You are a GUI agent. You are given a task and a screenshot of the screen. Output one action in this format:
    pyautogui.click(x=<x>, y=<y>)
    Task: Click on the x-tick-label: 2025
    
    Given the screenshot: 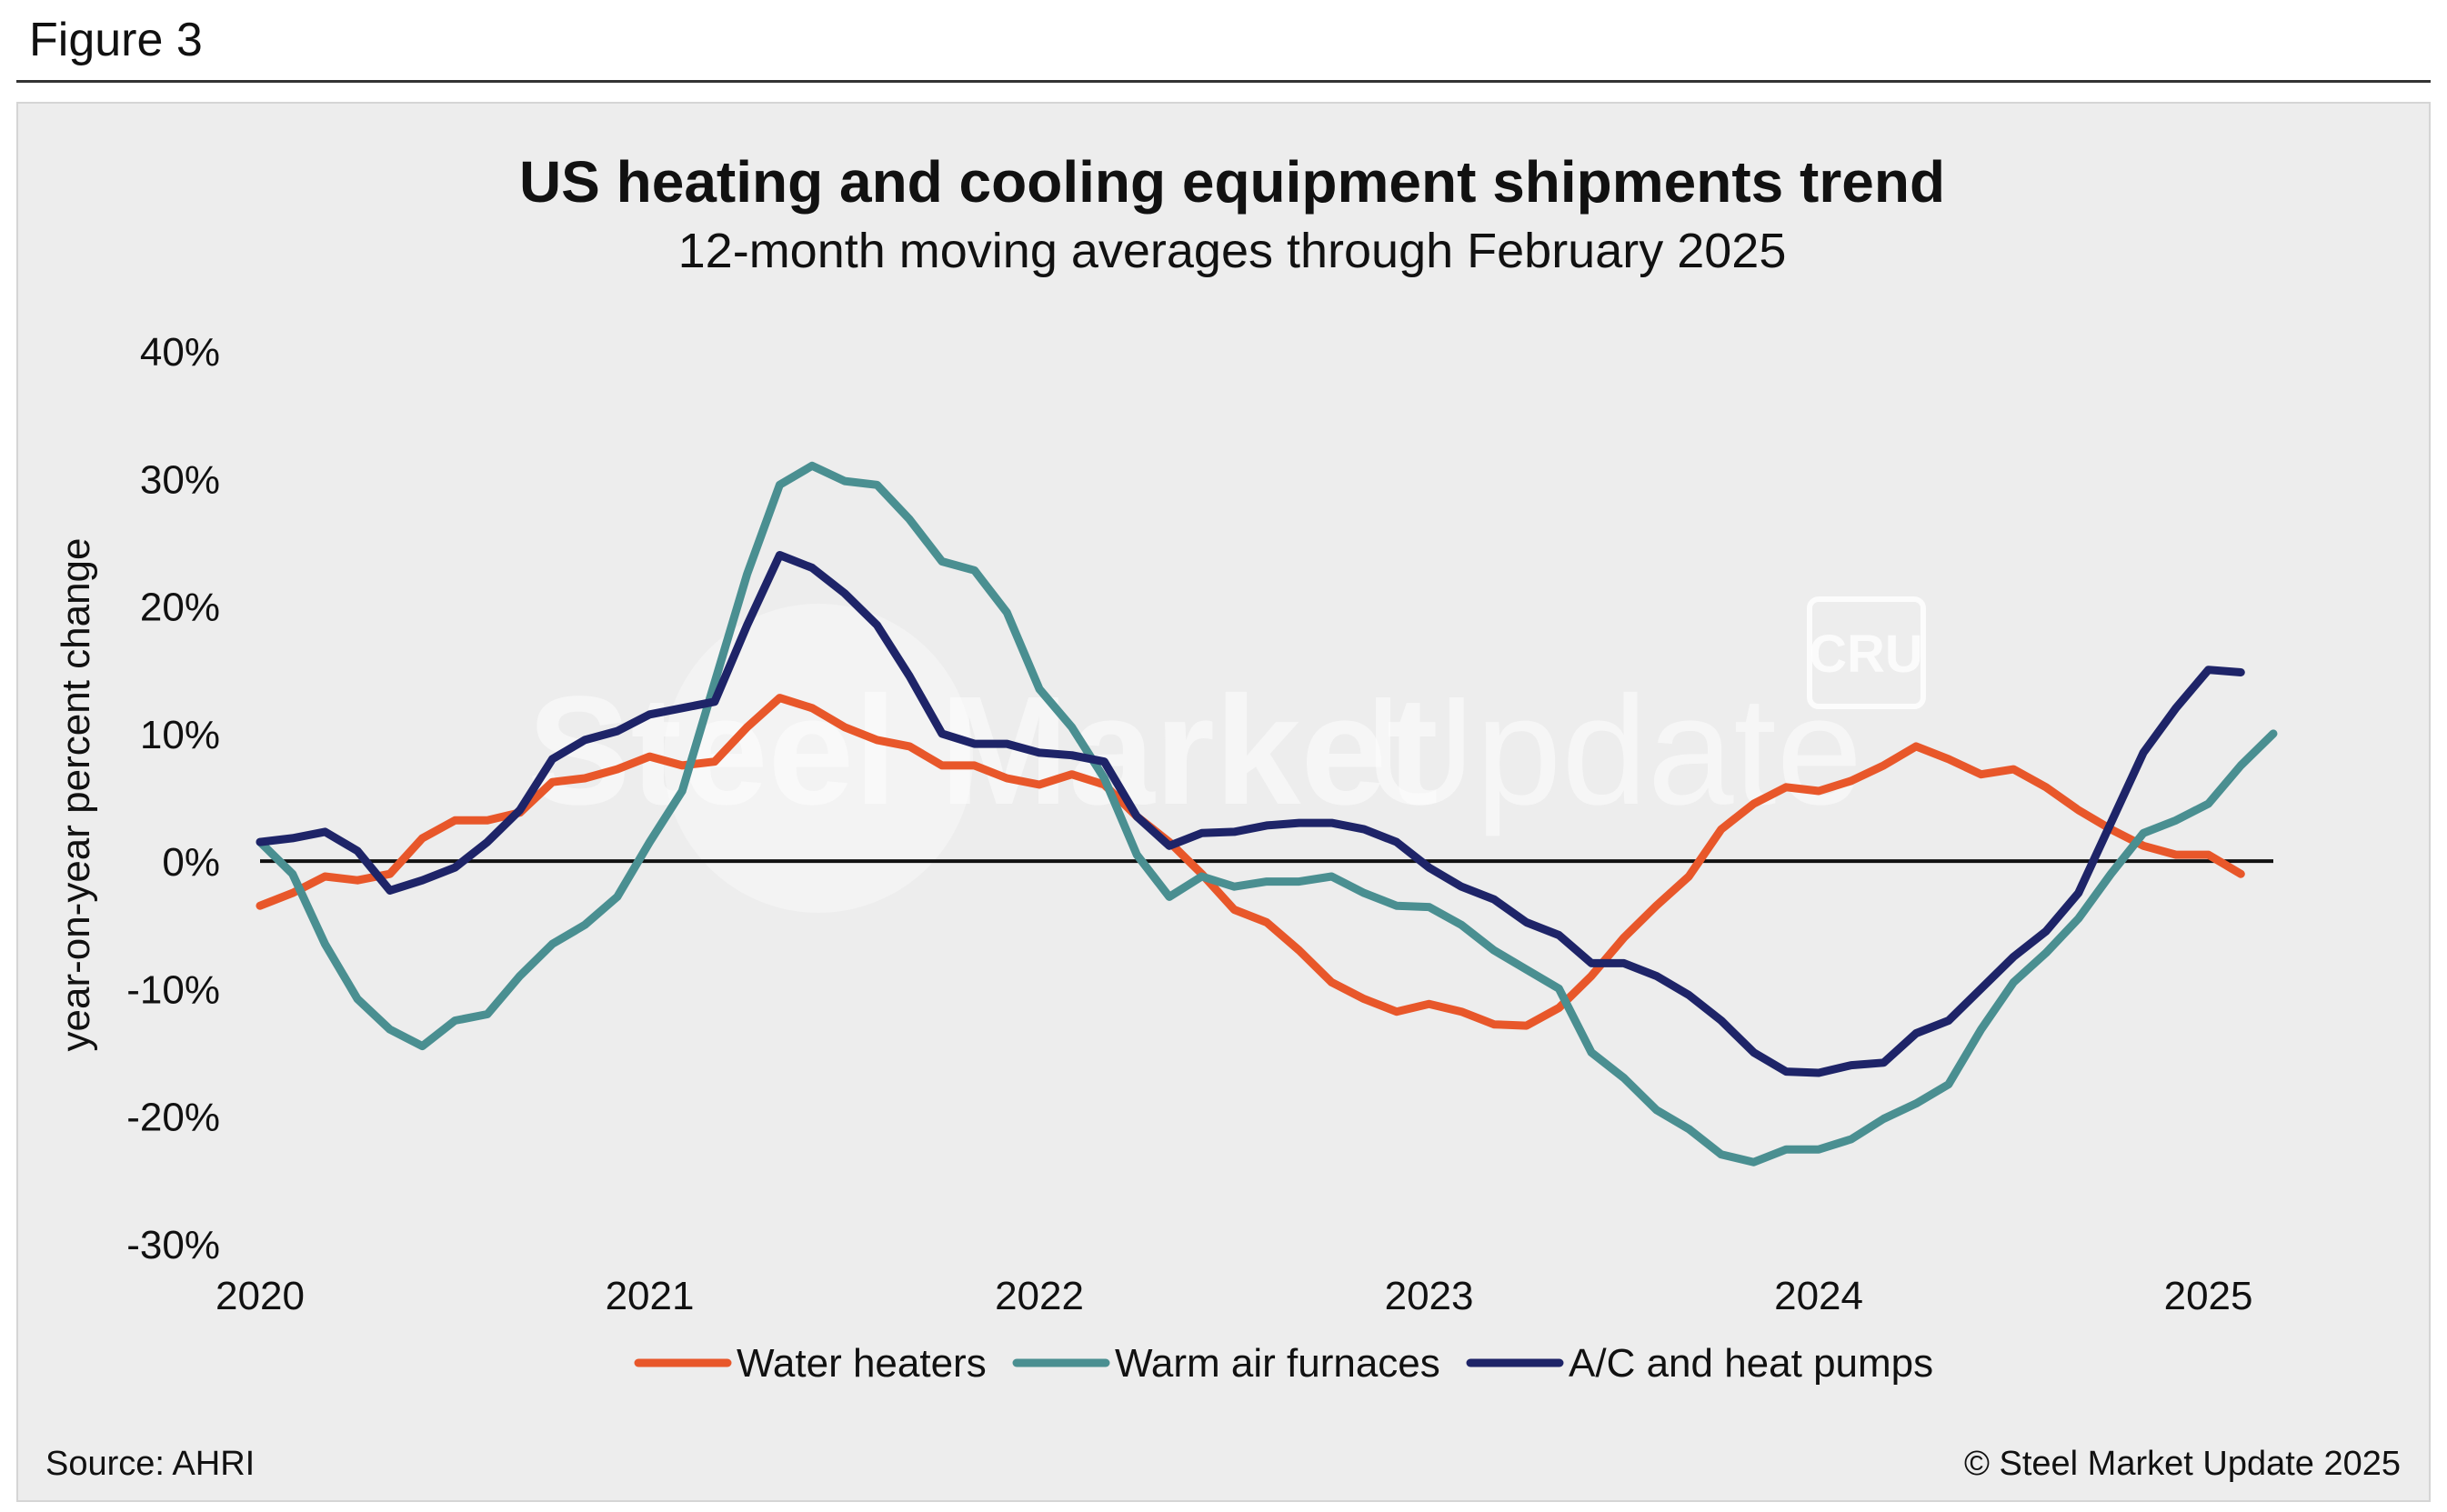 What is the action you would take?
    pyautogui.click(x=2208, y=1296)
    